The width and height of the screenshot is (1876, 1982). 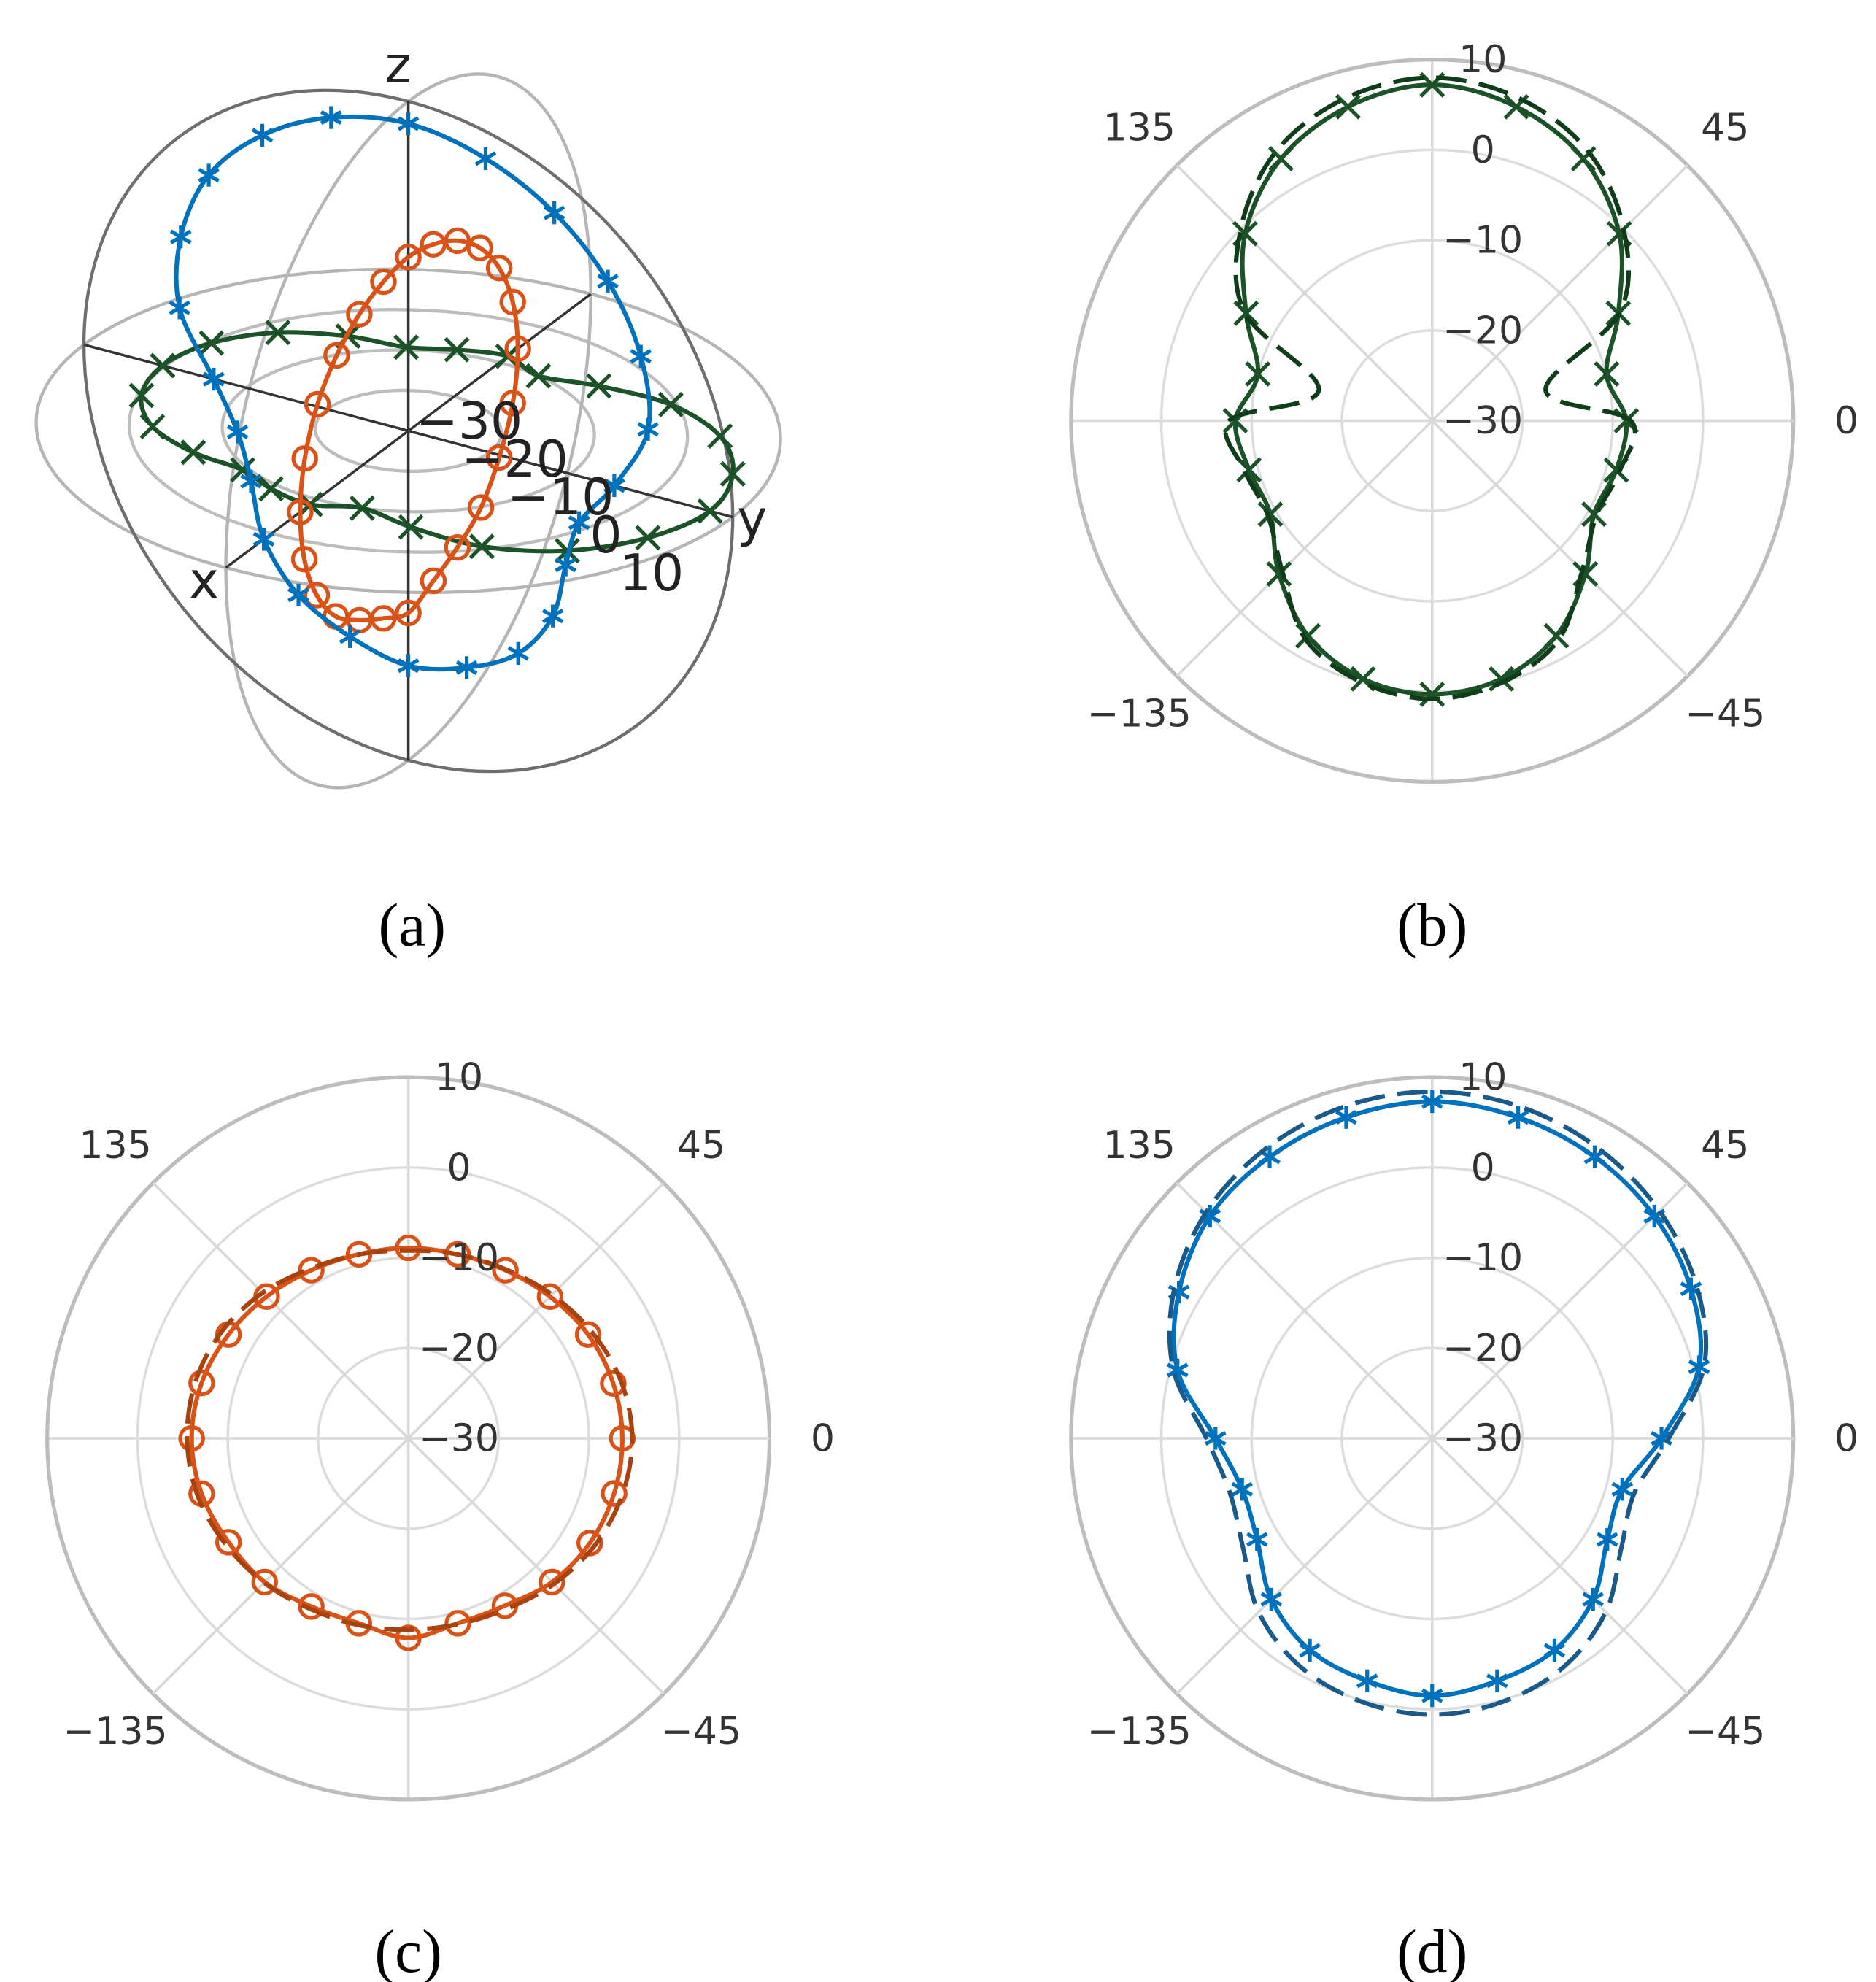 What do you see at coordinates (701, 1146) in the screenshot?
I see `angle-tick-label: 45` at bounding box center [701, 1146].